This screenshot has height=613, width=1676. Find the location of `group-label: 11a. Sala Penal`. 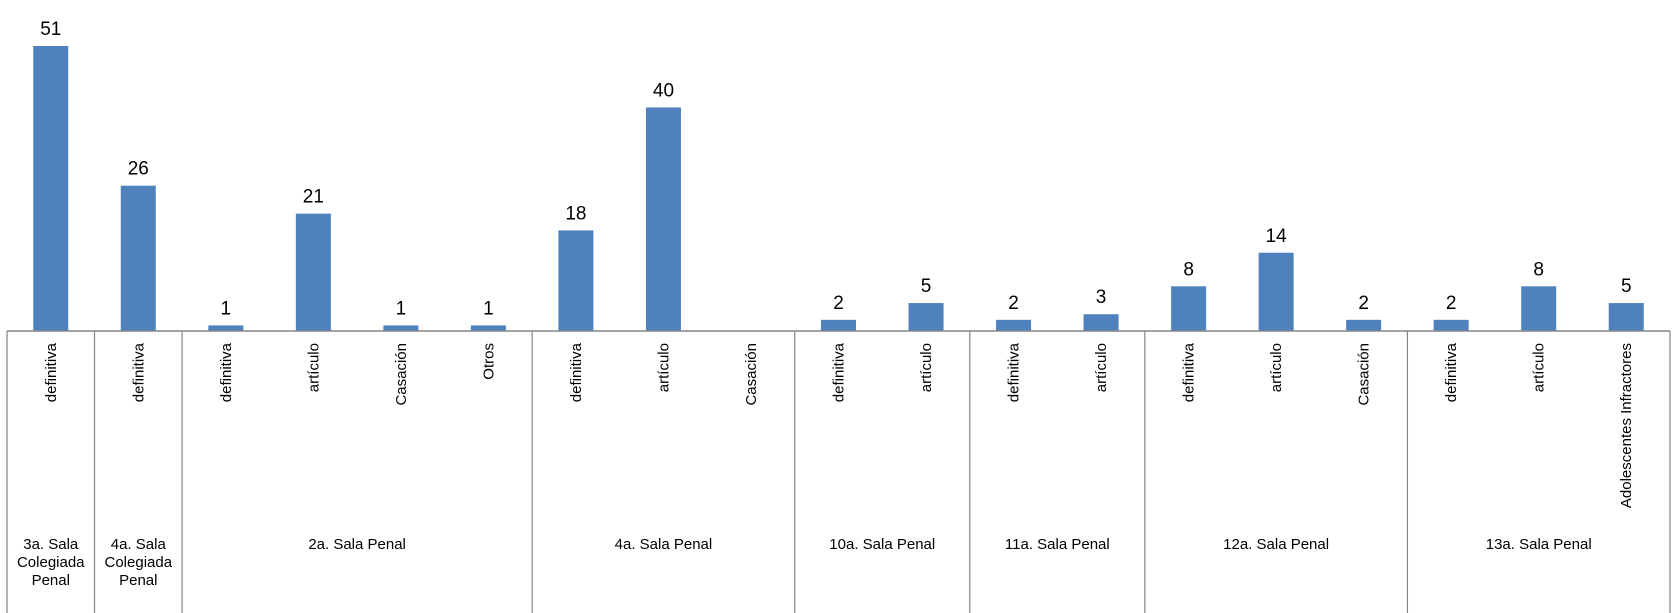

group-label: 11a. Sala Penal is located at coordinates (1057, 544).